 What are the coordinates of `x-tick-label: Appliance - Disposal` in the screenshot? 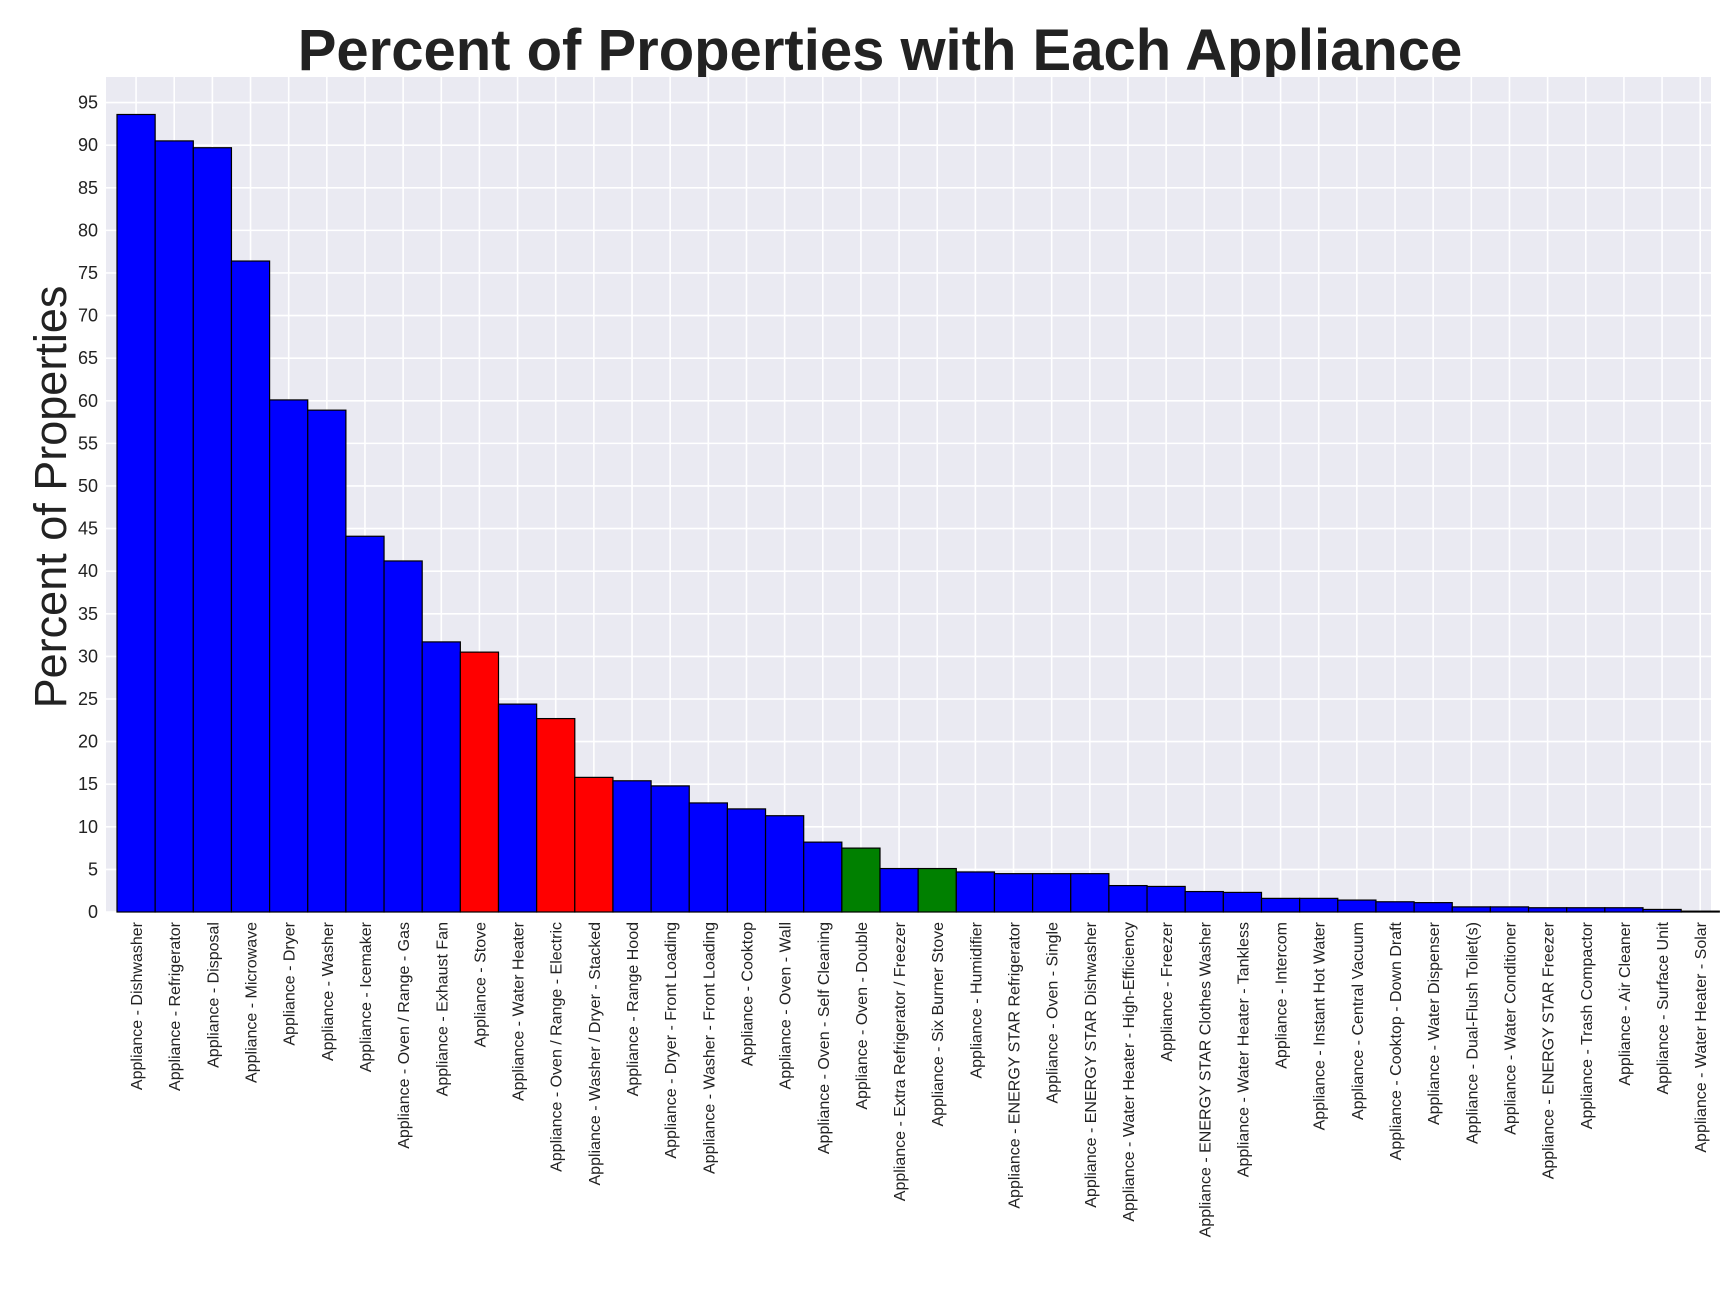 It's located at (213, 995).